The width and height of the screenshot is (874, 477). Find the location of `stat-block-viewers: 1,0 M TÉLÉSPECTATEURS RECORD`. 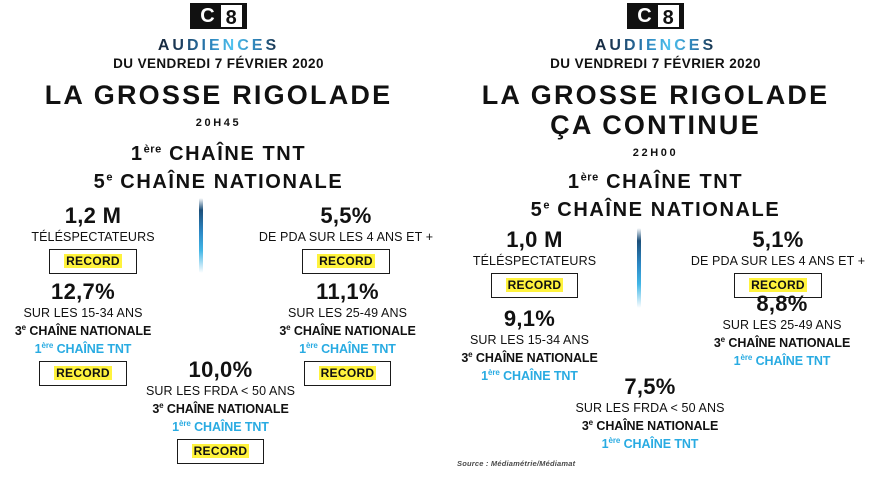

stat-block-viewers: 1,0 M TÉLÉSPECTATEURS RECORD is located at coordinates (534, 263).